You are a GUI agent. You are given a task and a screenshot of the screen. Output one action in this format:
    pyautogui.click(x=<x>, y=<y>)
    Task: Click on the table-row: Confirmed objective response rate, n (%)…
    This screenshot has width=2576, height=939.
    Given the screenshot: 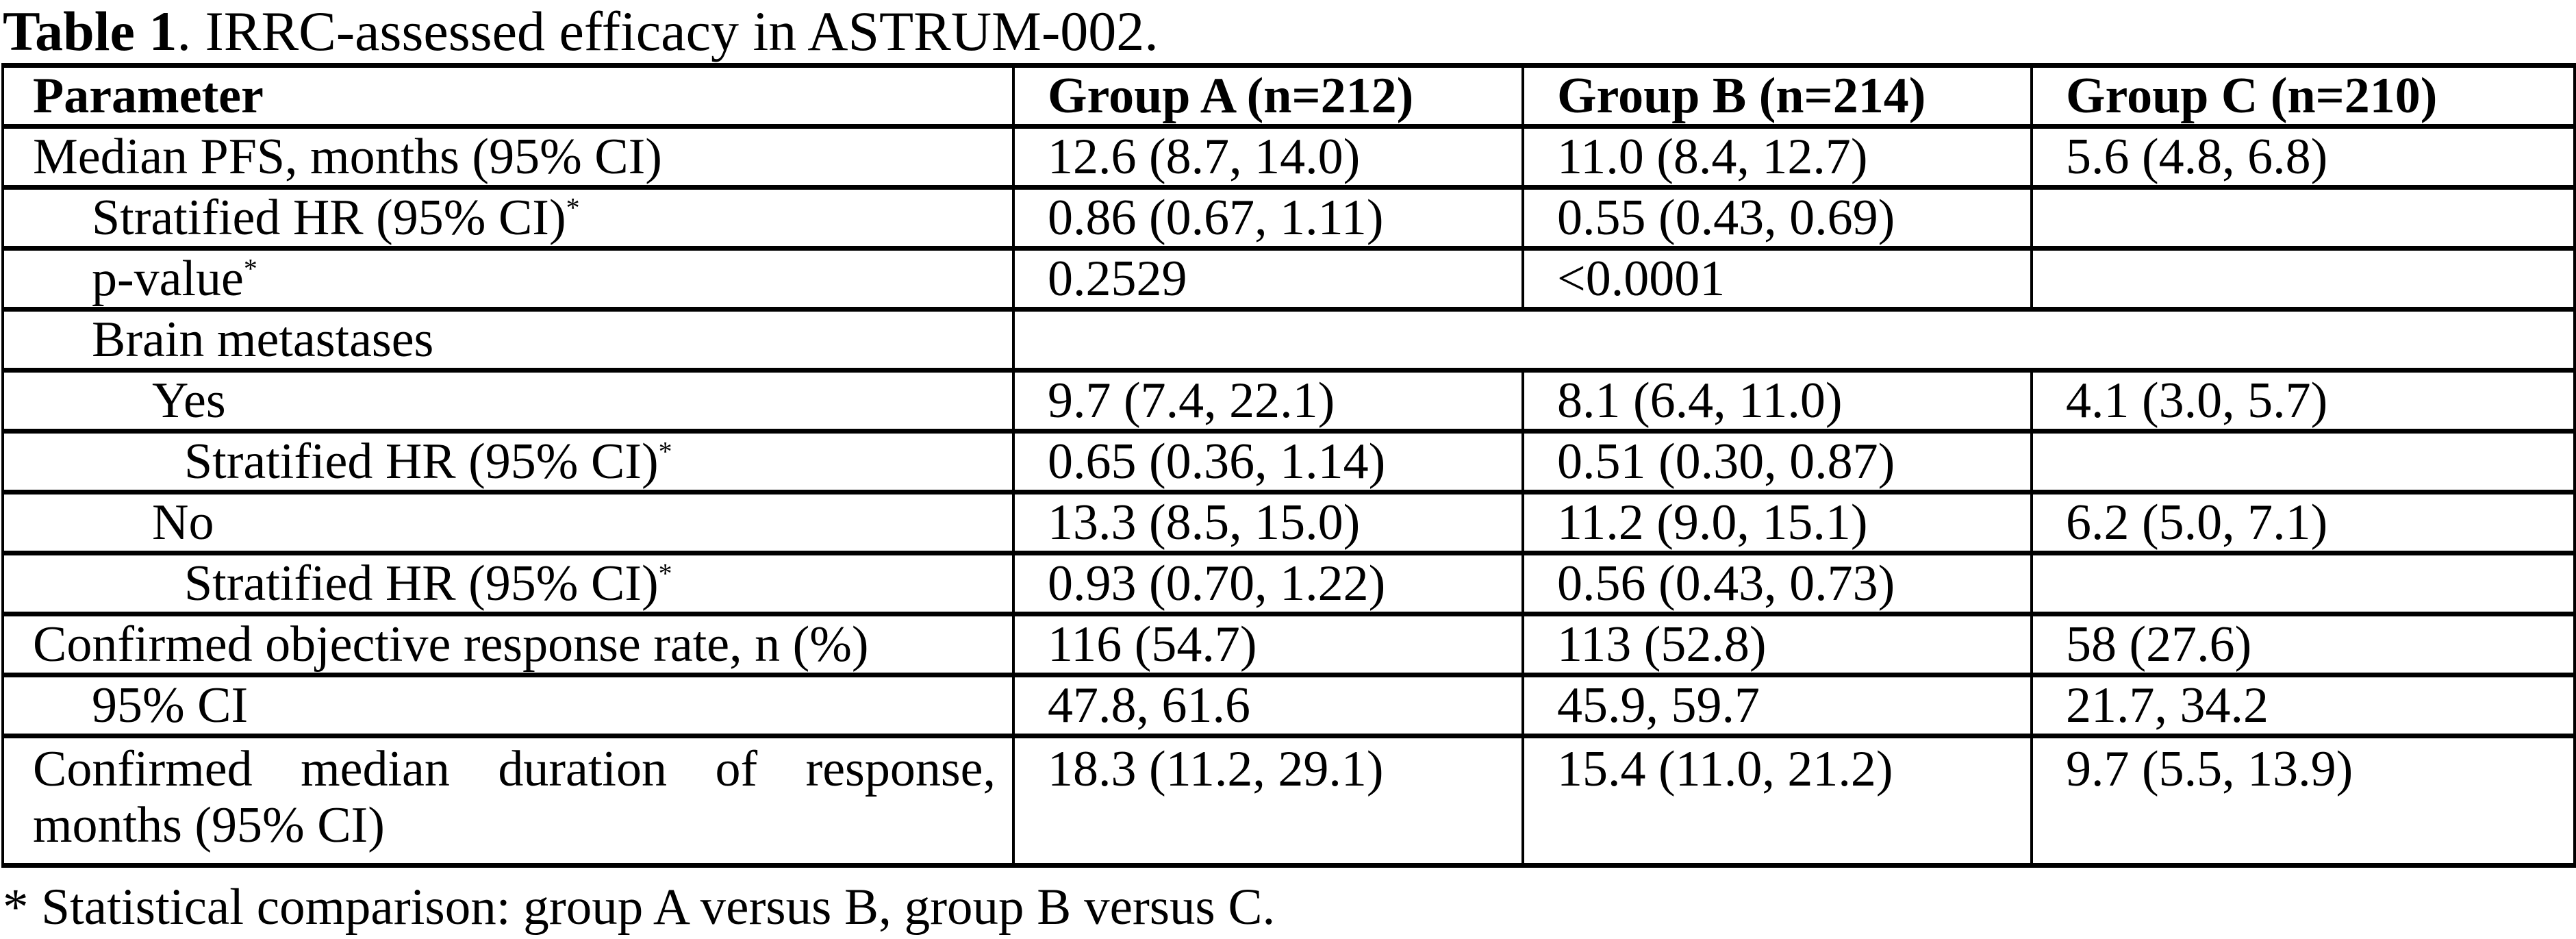 What is the action you would take?
    pyautogui.click(x=1288, y=644)
    